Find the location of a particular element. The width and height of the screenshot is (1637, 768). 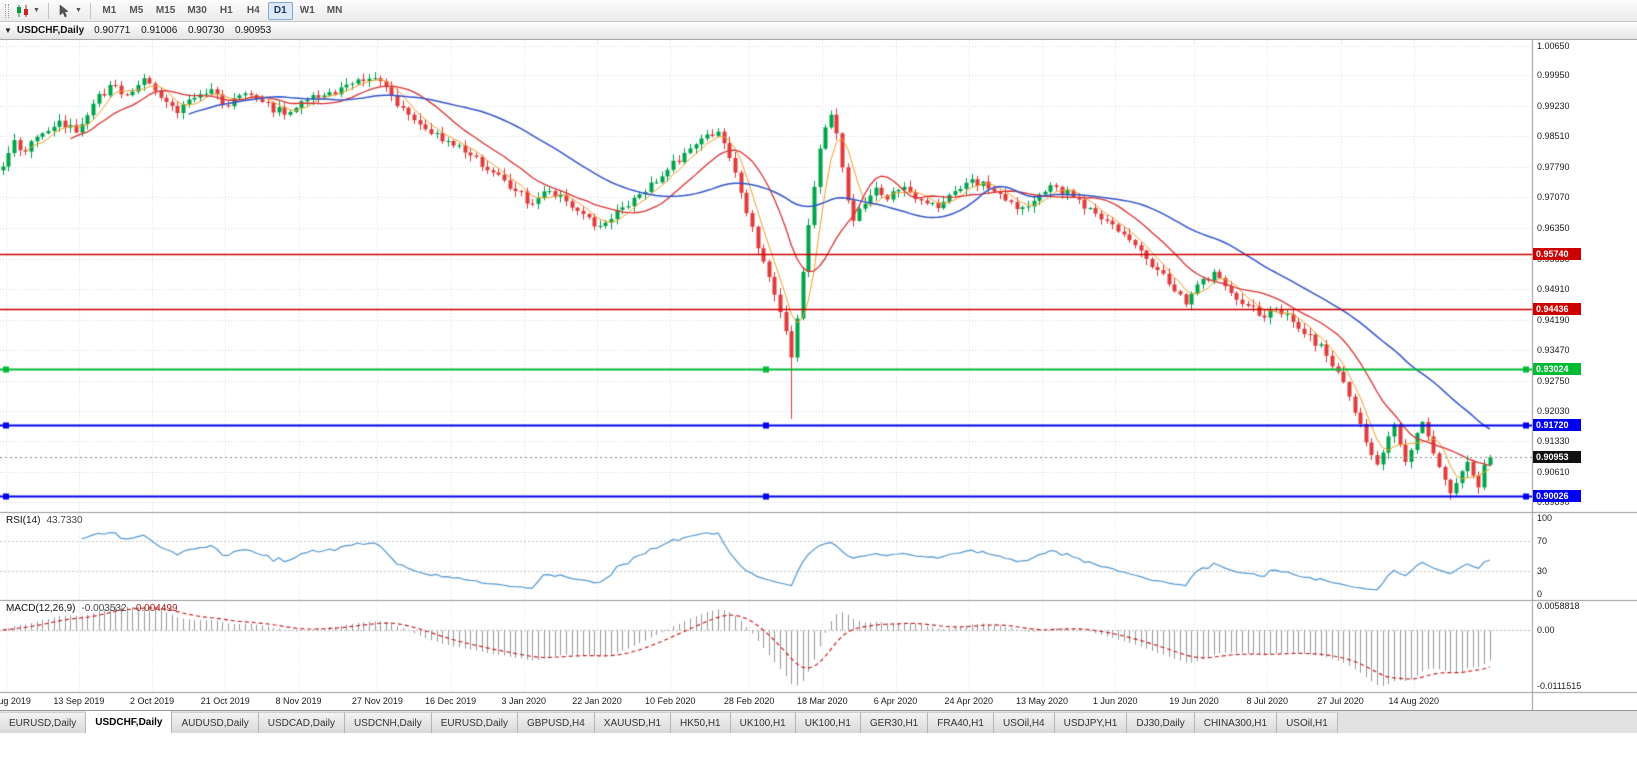

date-axis-label: 18 Mar 2020 is located at coordinates (822, 701).